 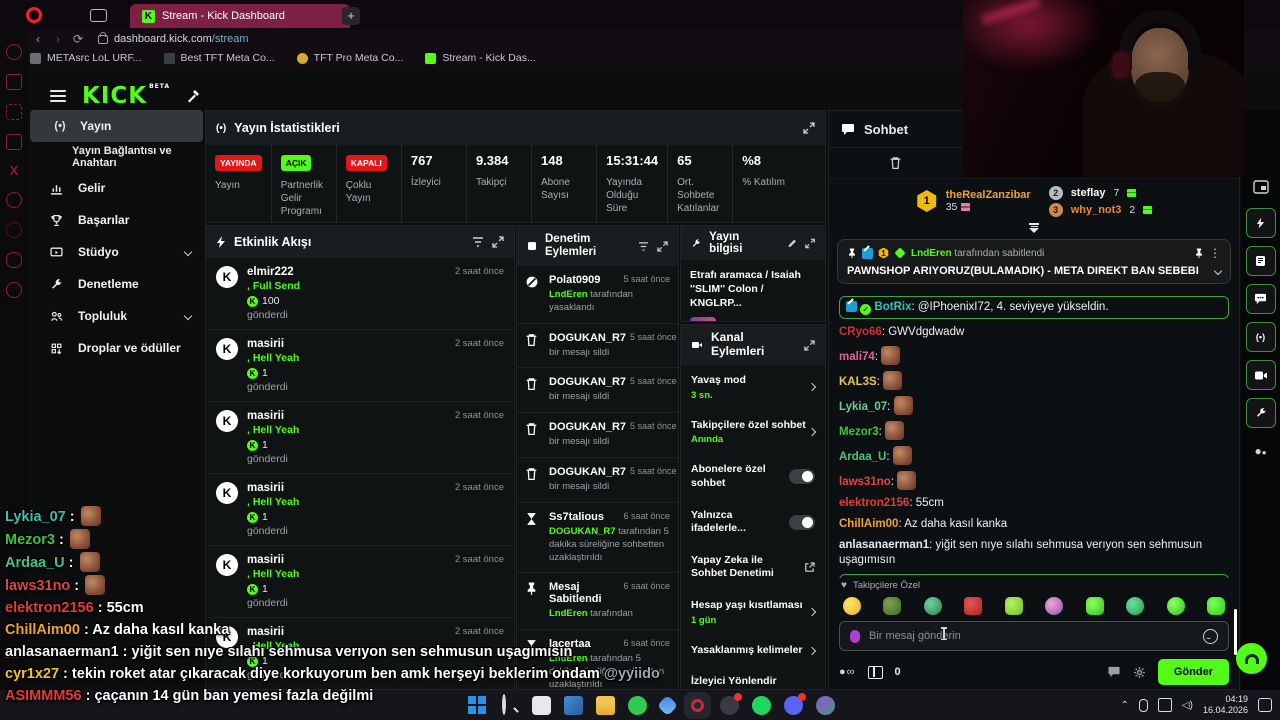 What do you see at coordinates (753, 432) in the screenshot?
I see `action-followers-only: Takipçilere özel sohbet Anında` at bounding box center [753, 432].